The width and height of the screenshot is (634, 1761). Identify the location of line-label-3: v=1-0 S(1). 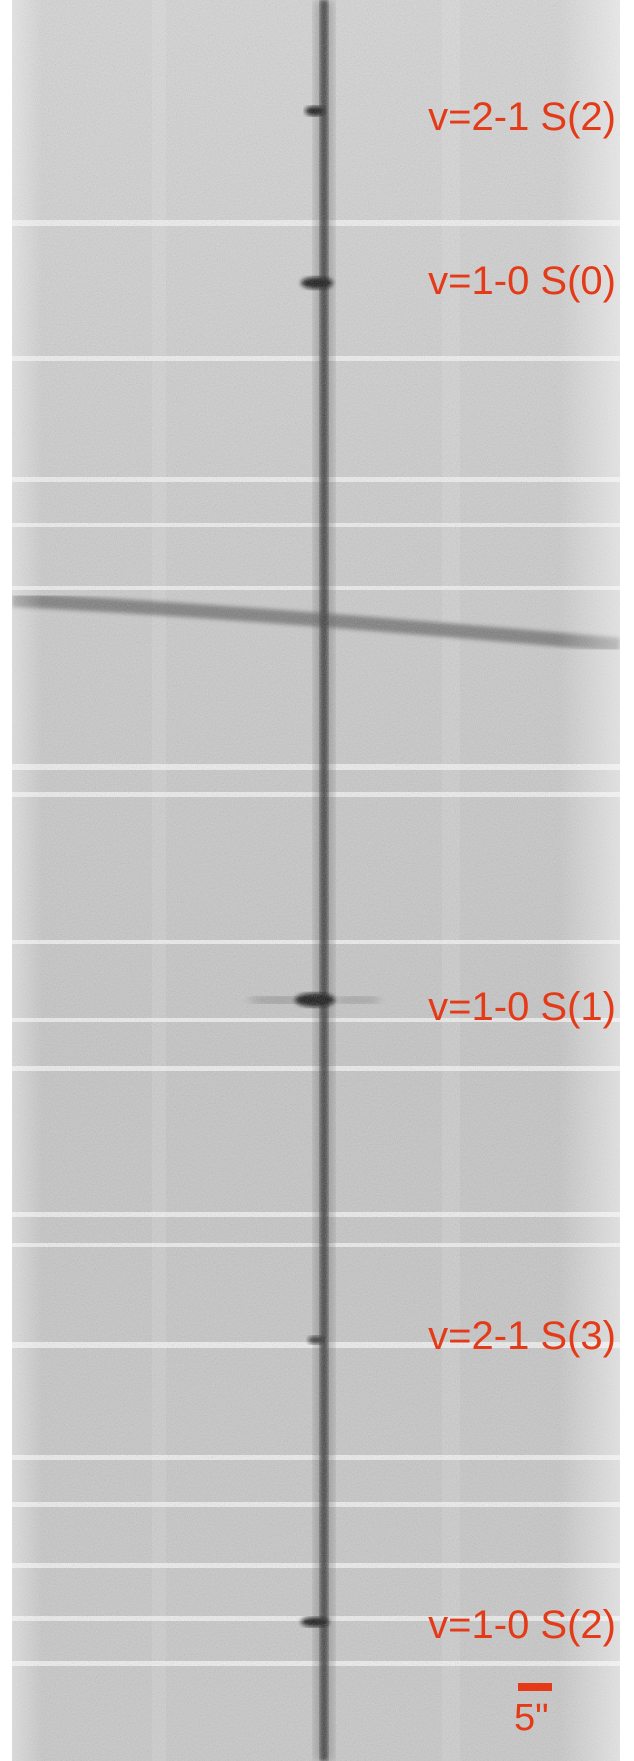
(522, 1007).